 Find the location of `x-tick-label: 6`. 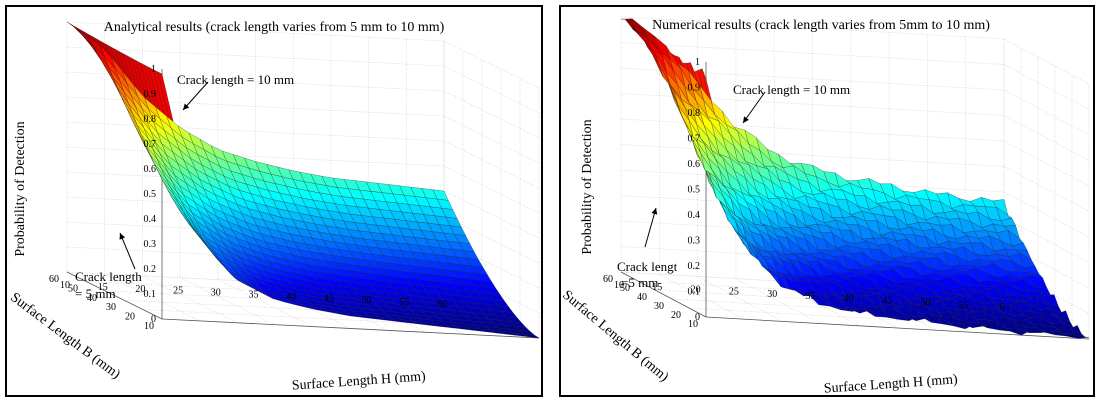

x-tick-label: 6 is located at coordinates (1002, 307).